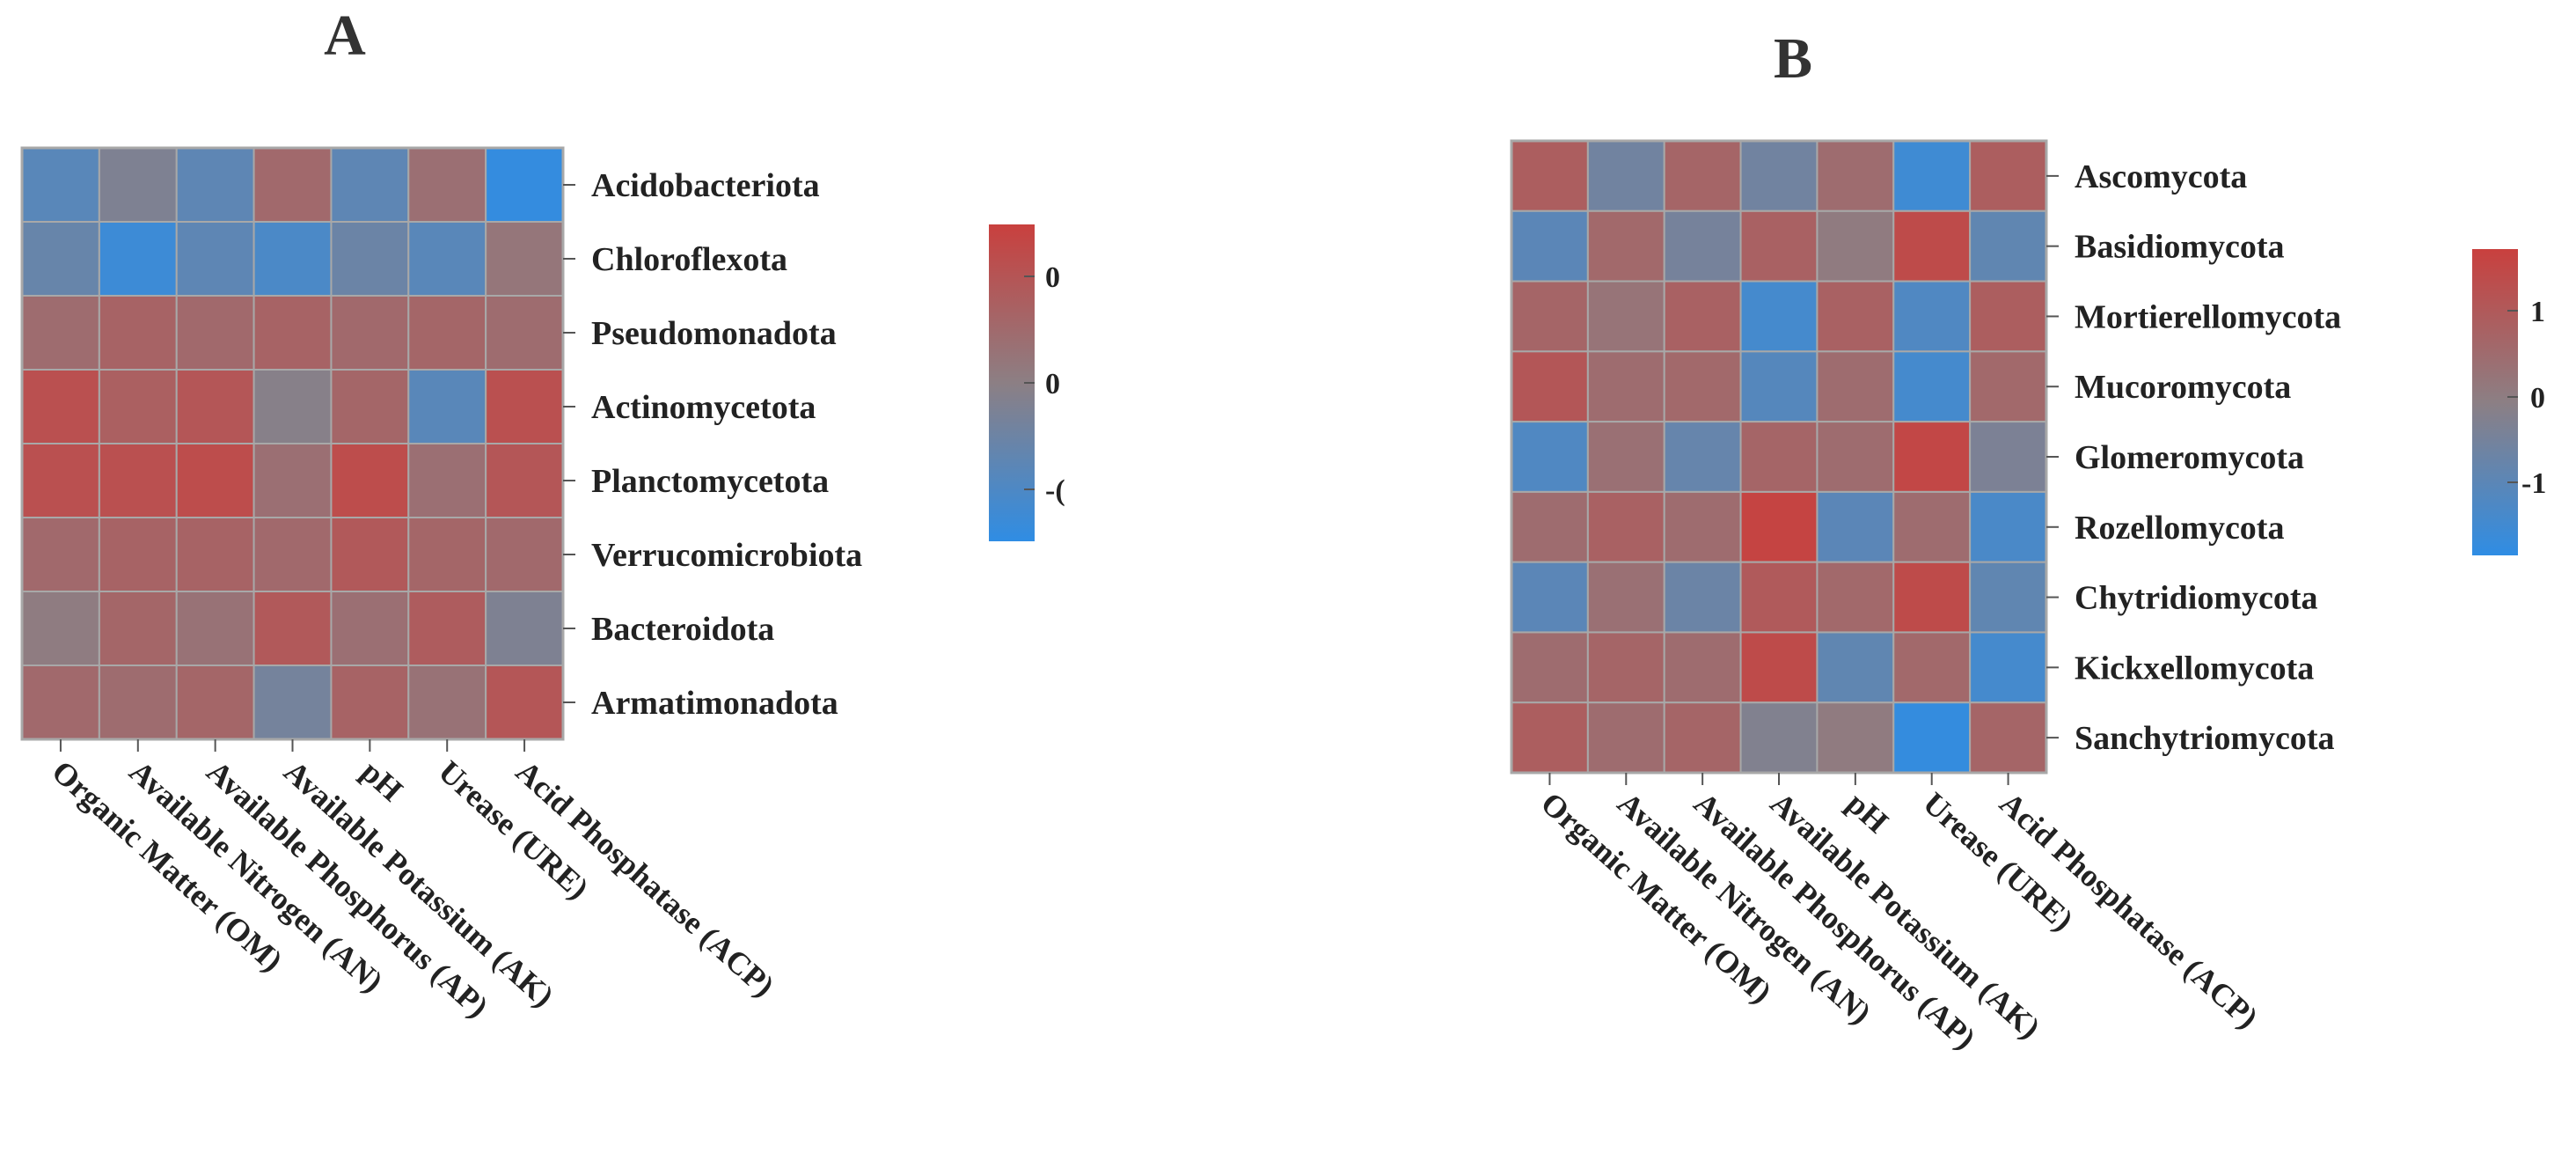  I want to click on panel-a-title: A, so click(345, 36).